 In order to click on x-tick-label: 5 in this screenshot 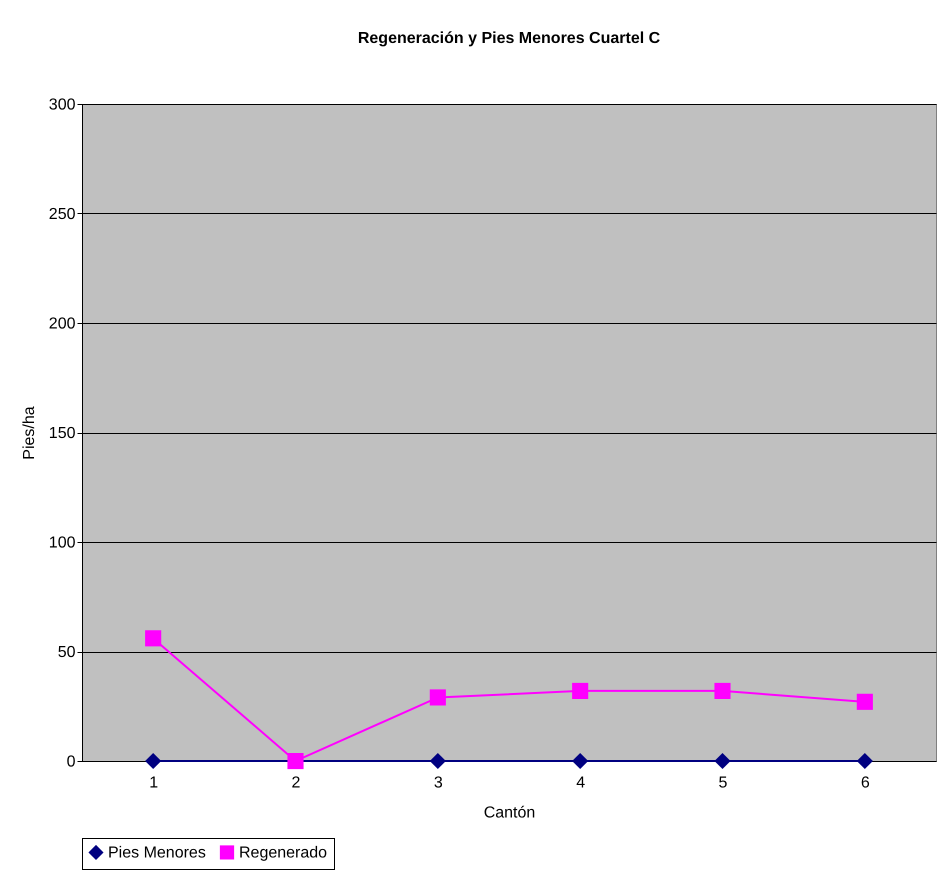, I will do `click(723, 783)`.